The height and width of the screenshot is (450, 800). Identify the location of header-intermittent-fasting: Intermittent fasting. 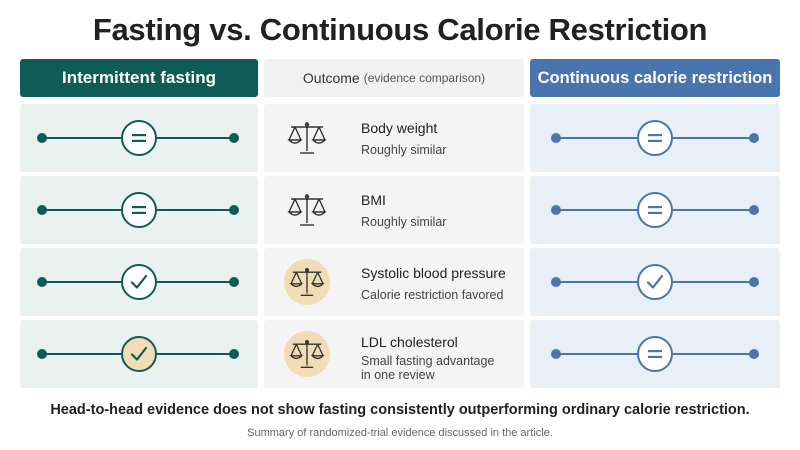
(139, 78).